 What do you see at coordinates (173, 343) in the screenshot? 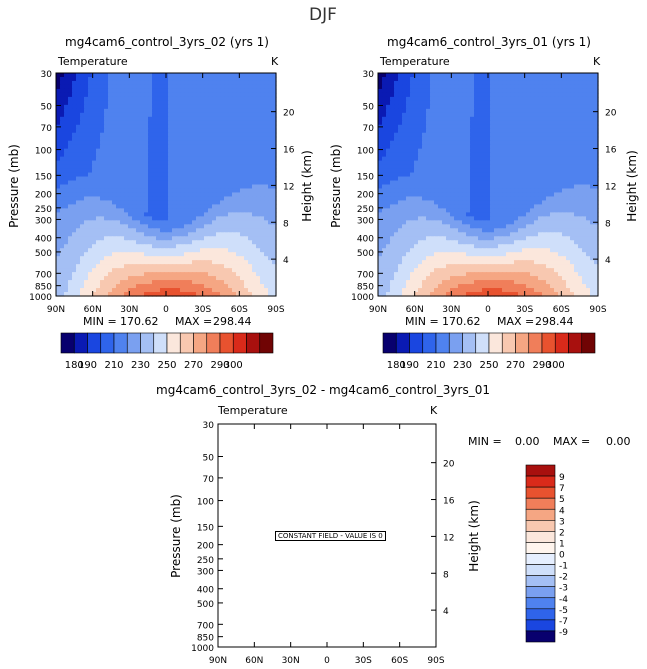
I see `panel-1-colorbar-swatch` at bounding box center [173, 343].